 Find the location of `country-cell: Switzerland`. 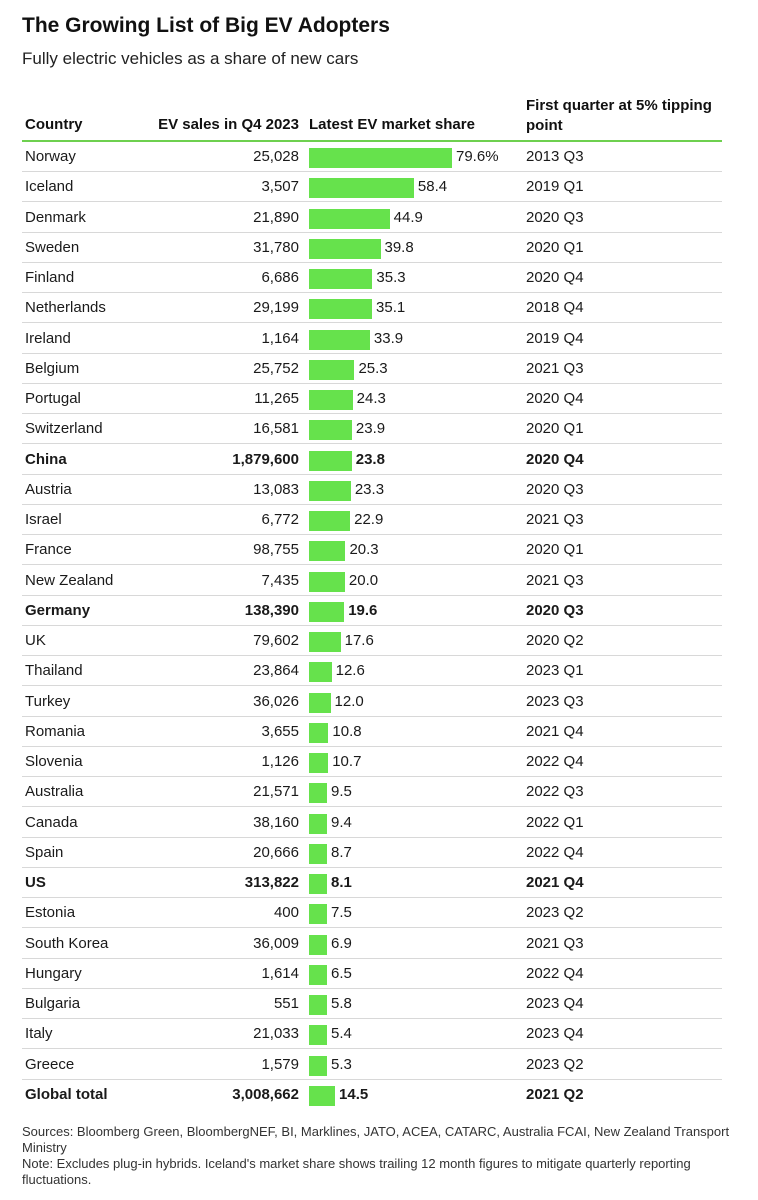

country-cell: Switzerland is located at coordinates (64, 429).